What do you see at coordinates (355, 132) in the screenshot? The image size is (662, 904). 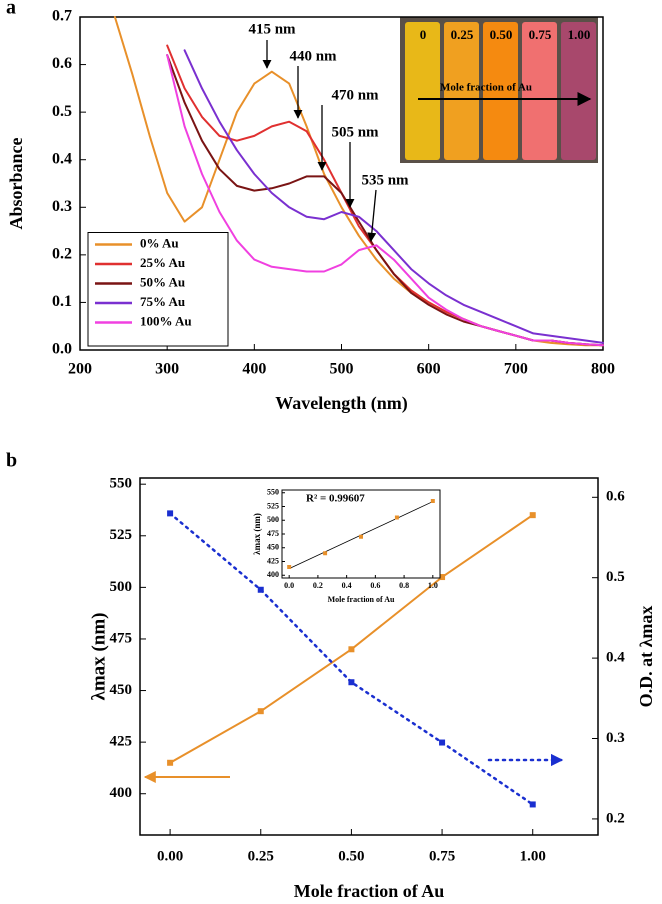 I see `peak-label: 505 nm` at bounding box center [355, 132].